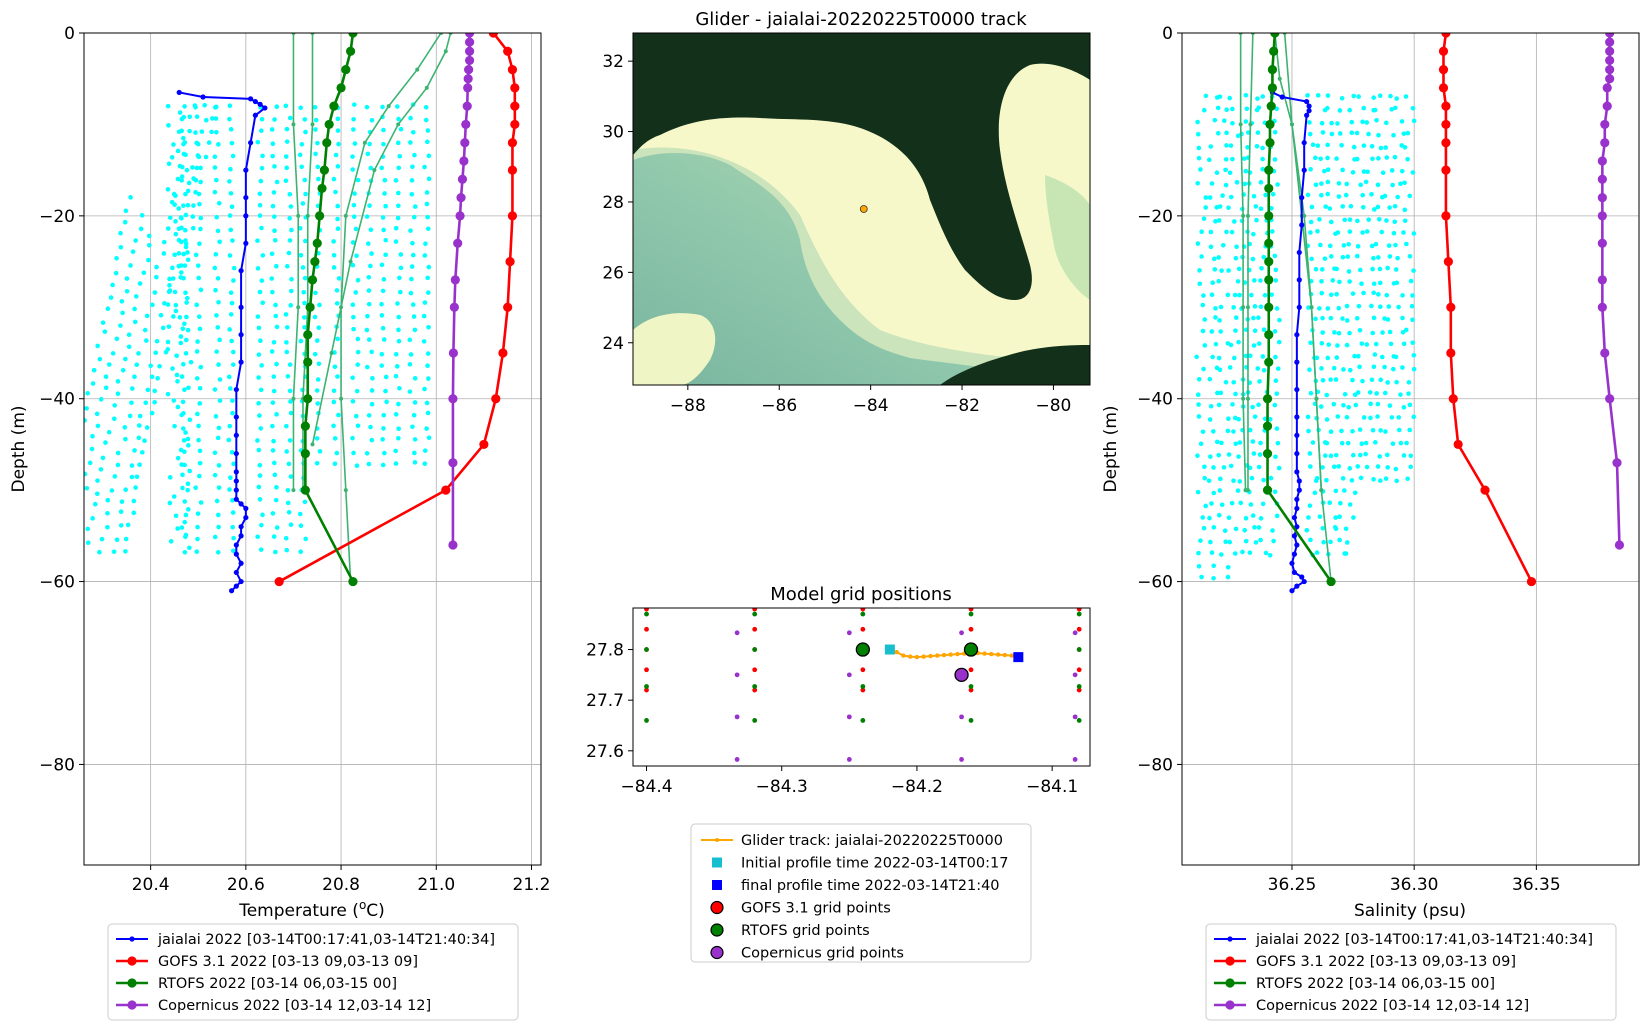 This screenshot has height=1027, width=1644. I want to click on x-tick-label: 21.2, so click(532, 885).